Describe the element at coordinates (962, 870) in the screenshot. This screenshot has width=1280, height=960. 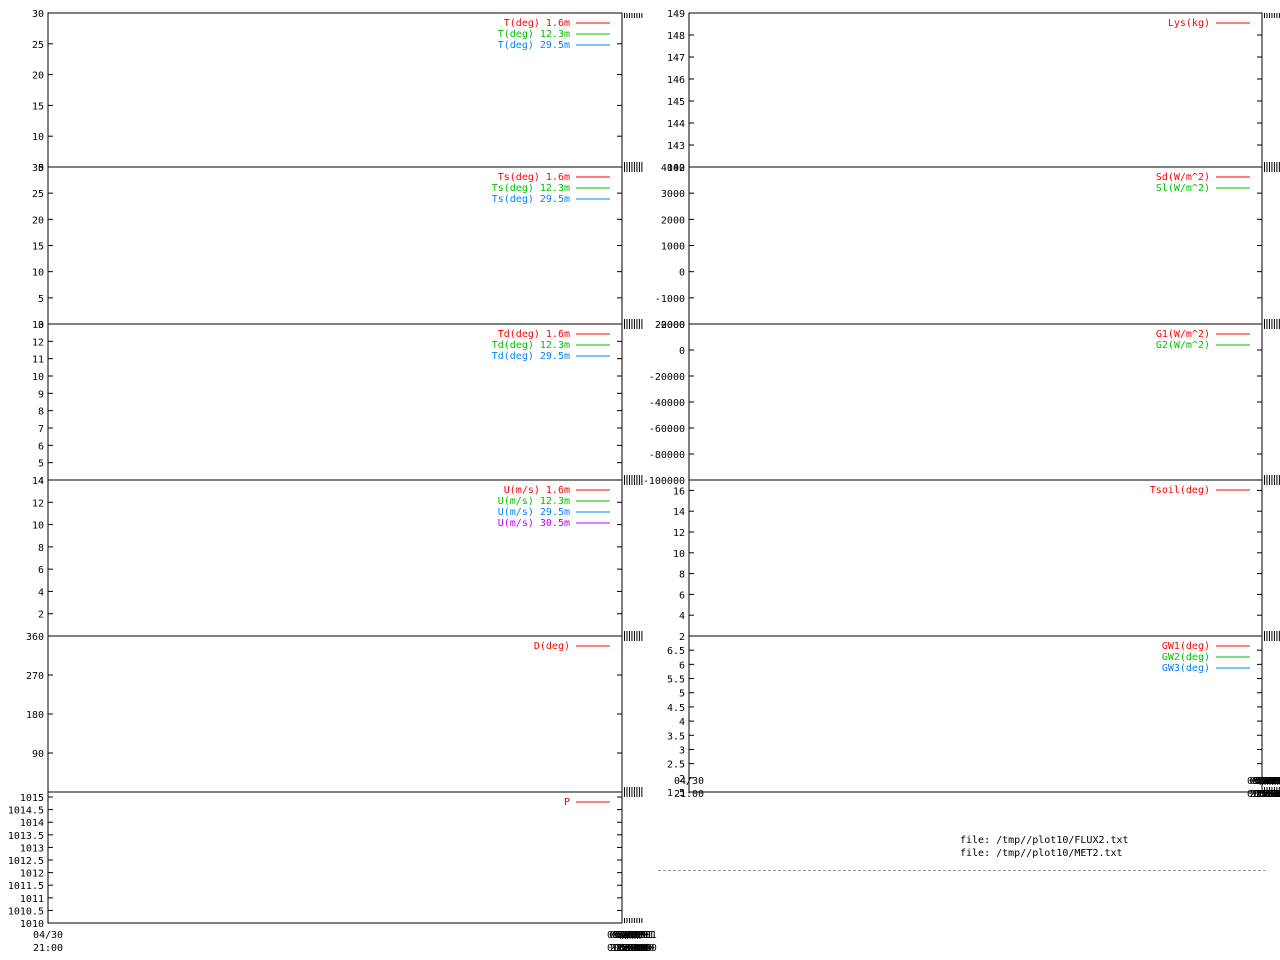
I see `dashed-separator` at that location.